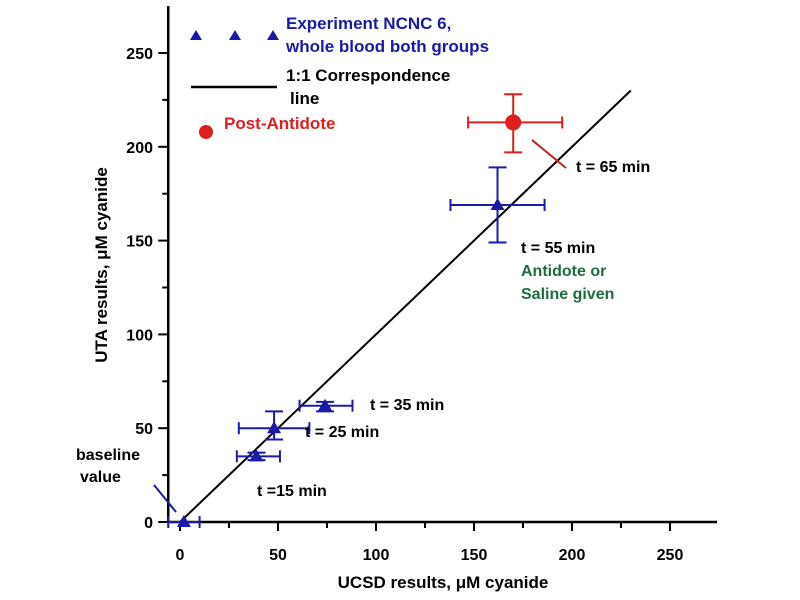 This screenshot has width=800, height=600. I want to click on legend-label-correspondence-2: line, so click(304, 98).